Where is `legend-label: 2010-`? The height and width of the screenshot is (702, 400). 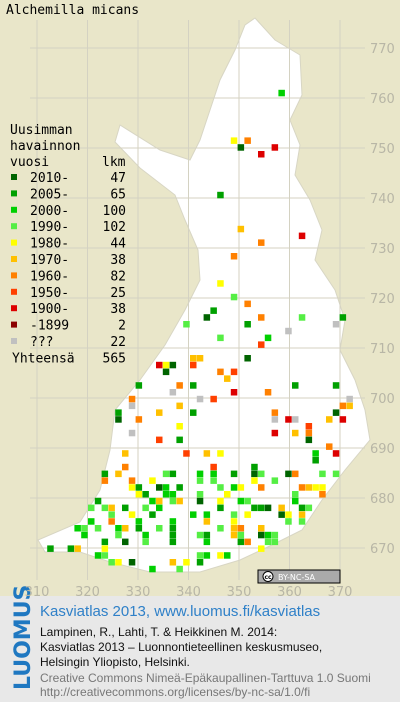 legend-label: 2010- is located at coordinates (49, 178).